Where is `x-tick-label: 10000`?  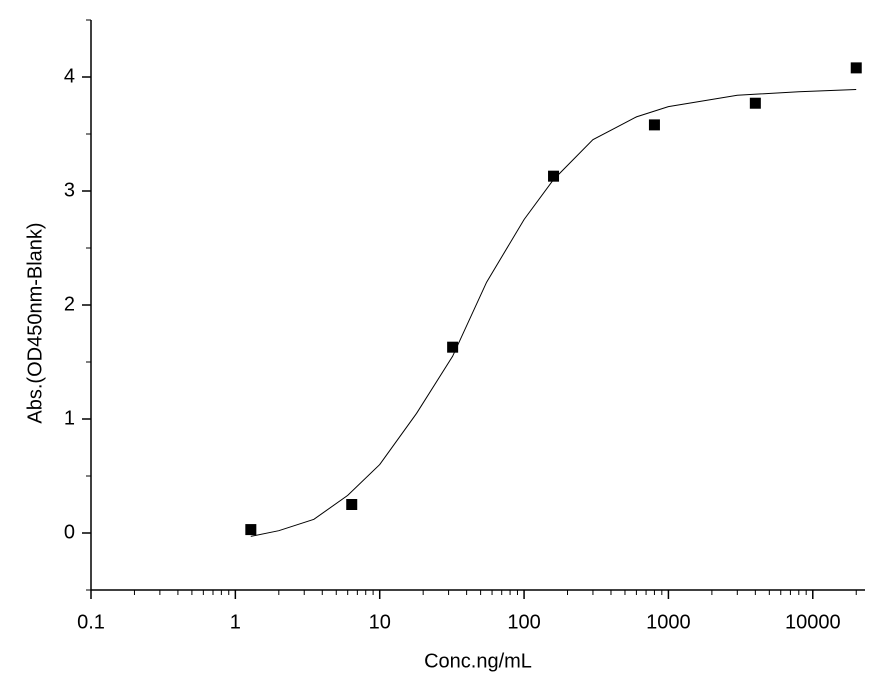 x-tick-label: 10000 is located at coordinates (813, 622).